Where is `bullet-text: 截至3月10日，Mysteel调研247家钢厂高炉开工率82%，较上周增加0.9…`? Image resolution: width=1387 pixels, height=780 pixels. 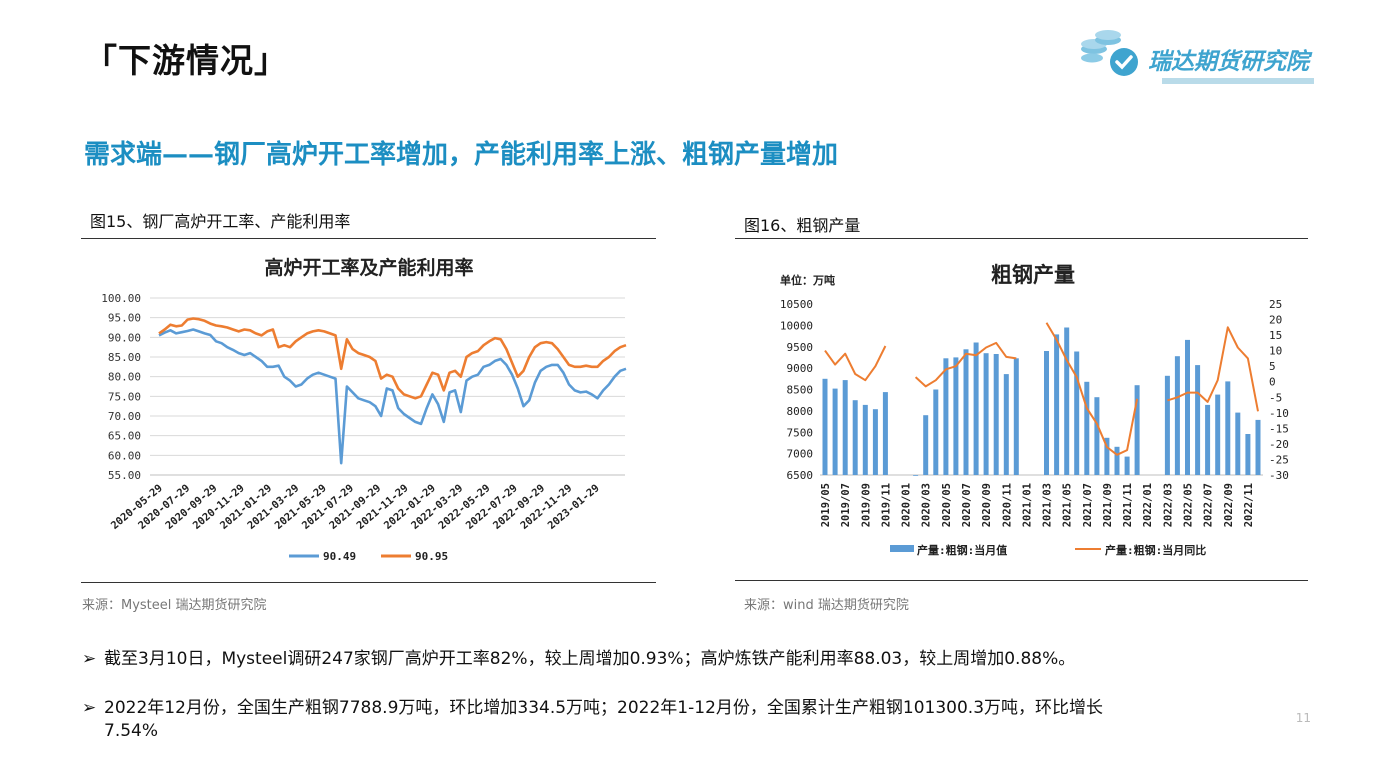
bullet-text: 截至3月10日，Mysteel调研247家钢厂高炉开工率82%，较上周增加0.9… is located at coordinates (590, 659).